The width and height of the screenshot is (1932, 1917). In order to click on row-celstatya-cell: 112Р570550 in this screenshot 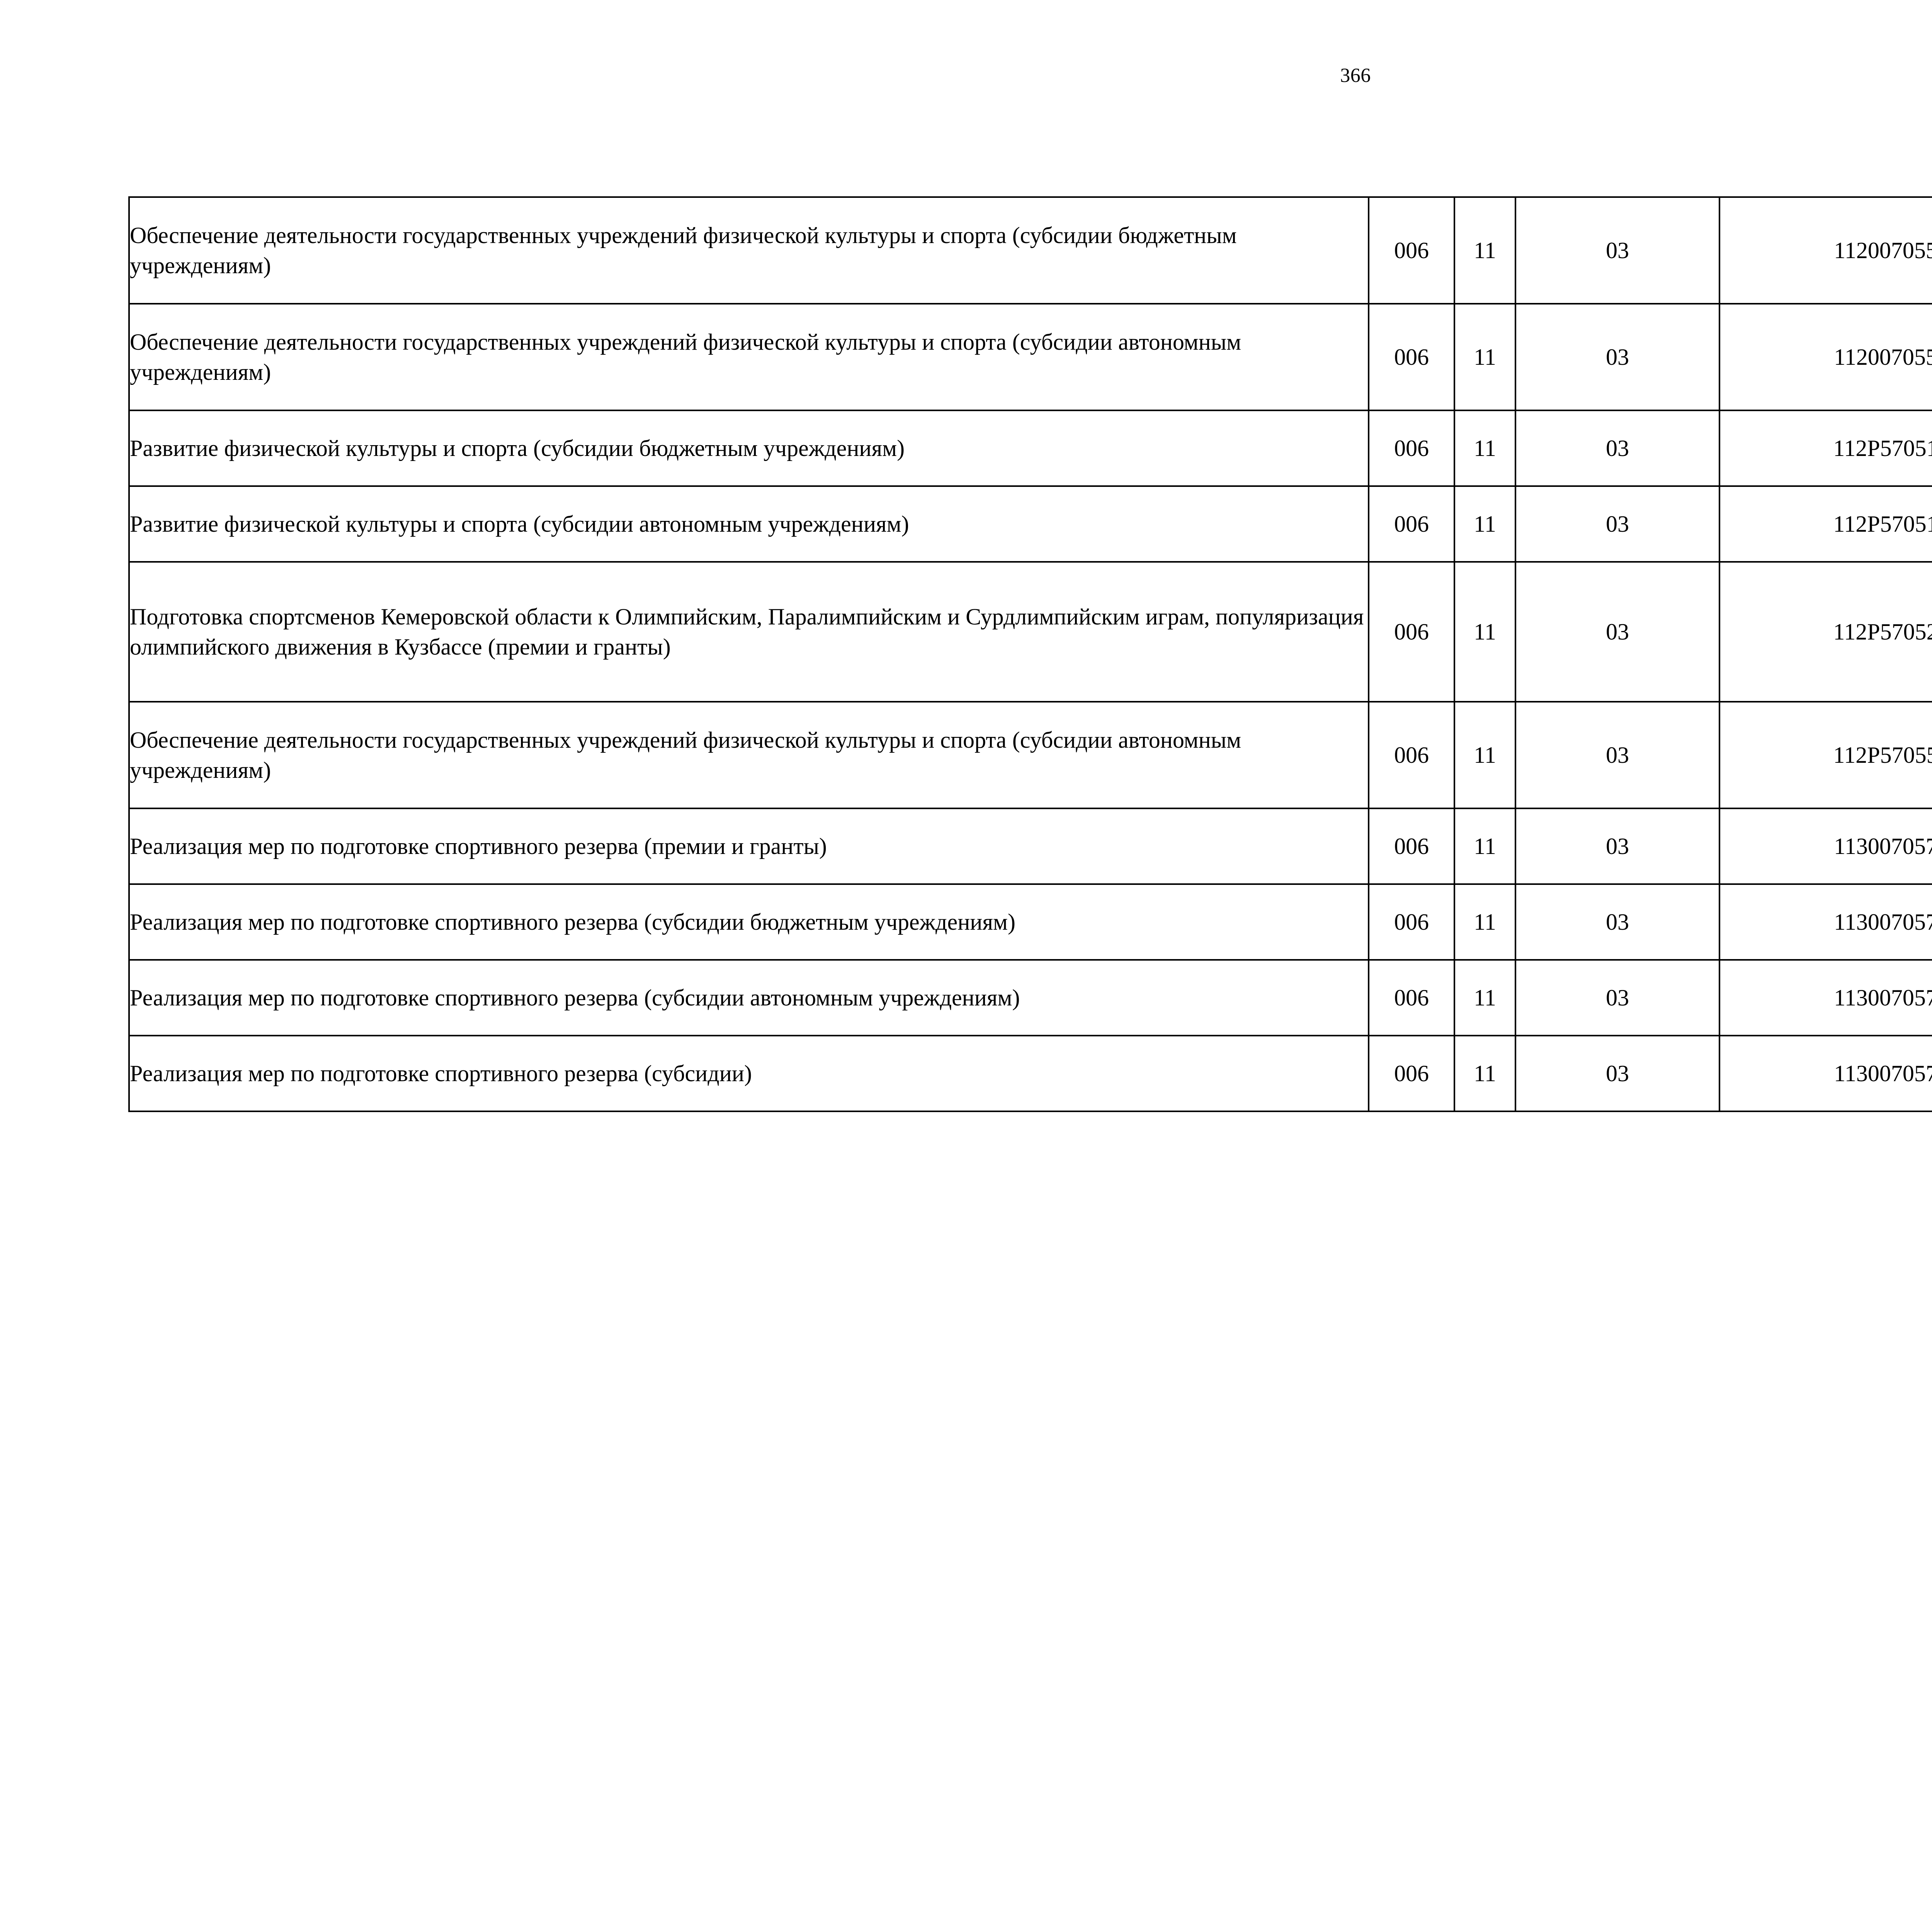, I will do `click(1826, 755)`.